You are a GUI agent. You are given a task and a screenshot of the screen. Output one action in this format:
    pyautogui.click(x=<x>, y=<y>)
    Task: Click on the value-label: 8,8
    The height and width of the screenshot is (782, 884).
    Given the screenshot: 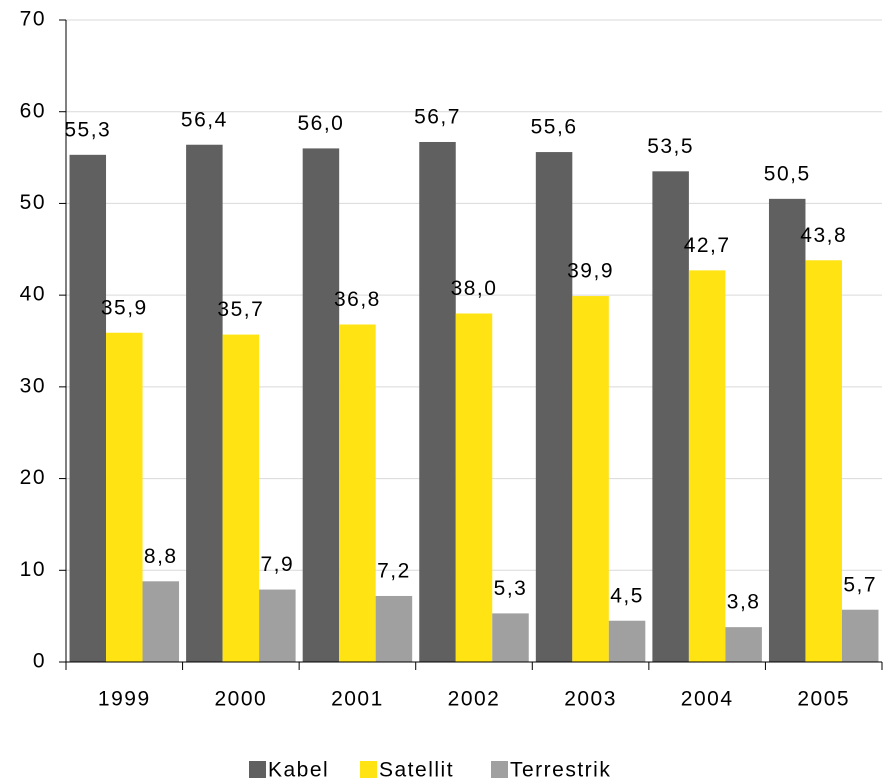 What is the action you would take?
    pyautogui.click(x=161, y=556)
    